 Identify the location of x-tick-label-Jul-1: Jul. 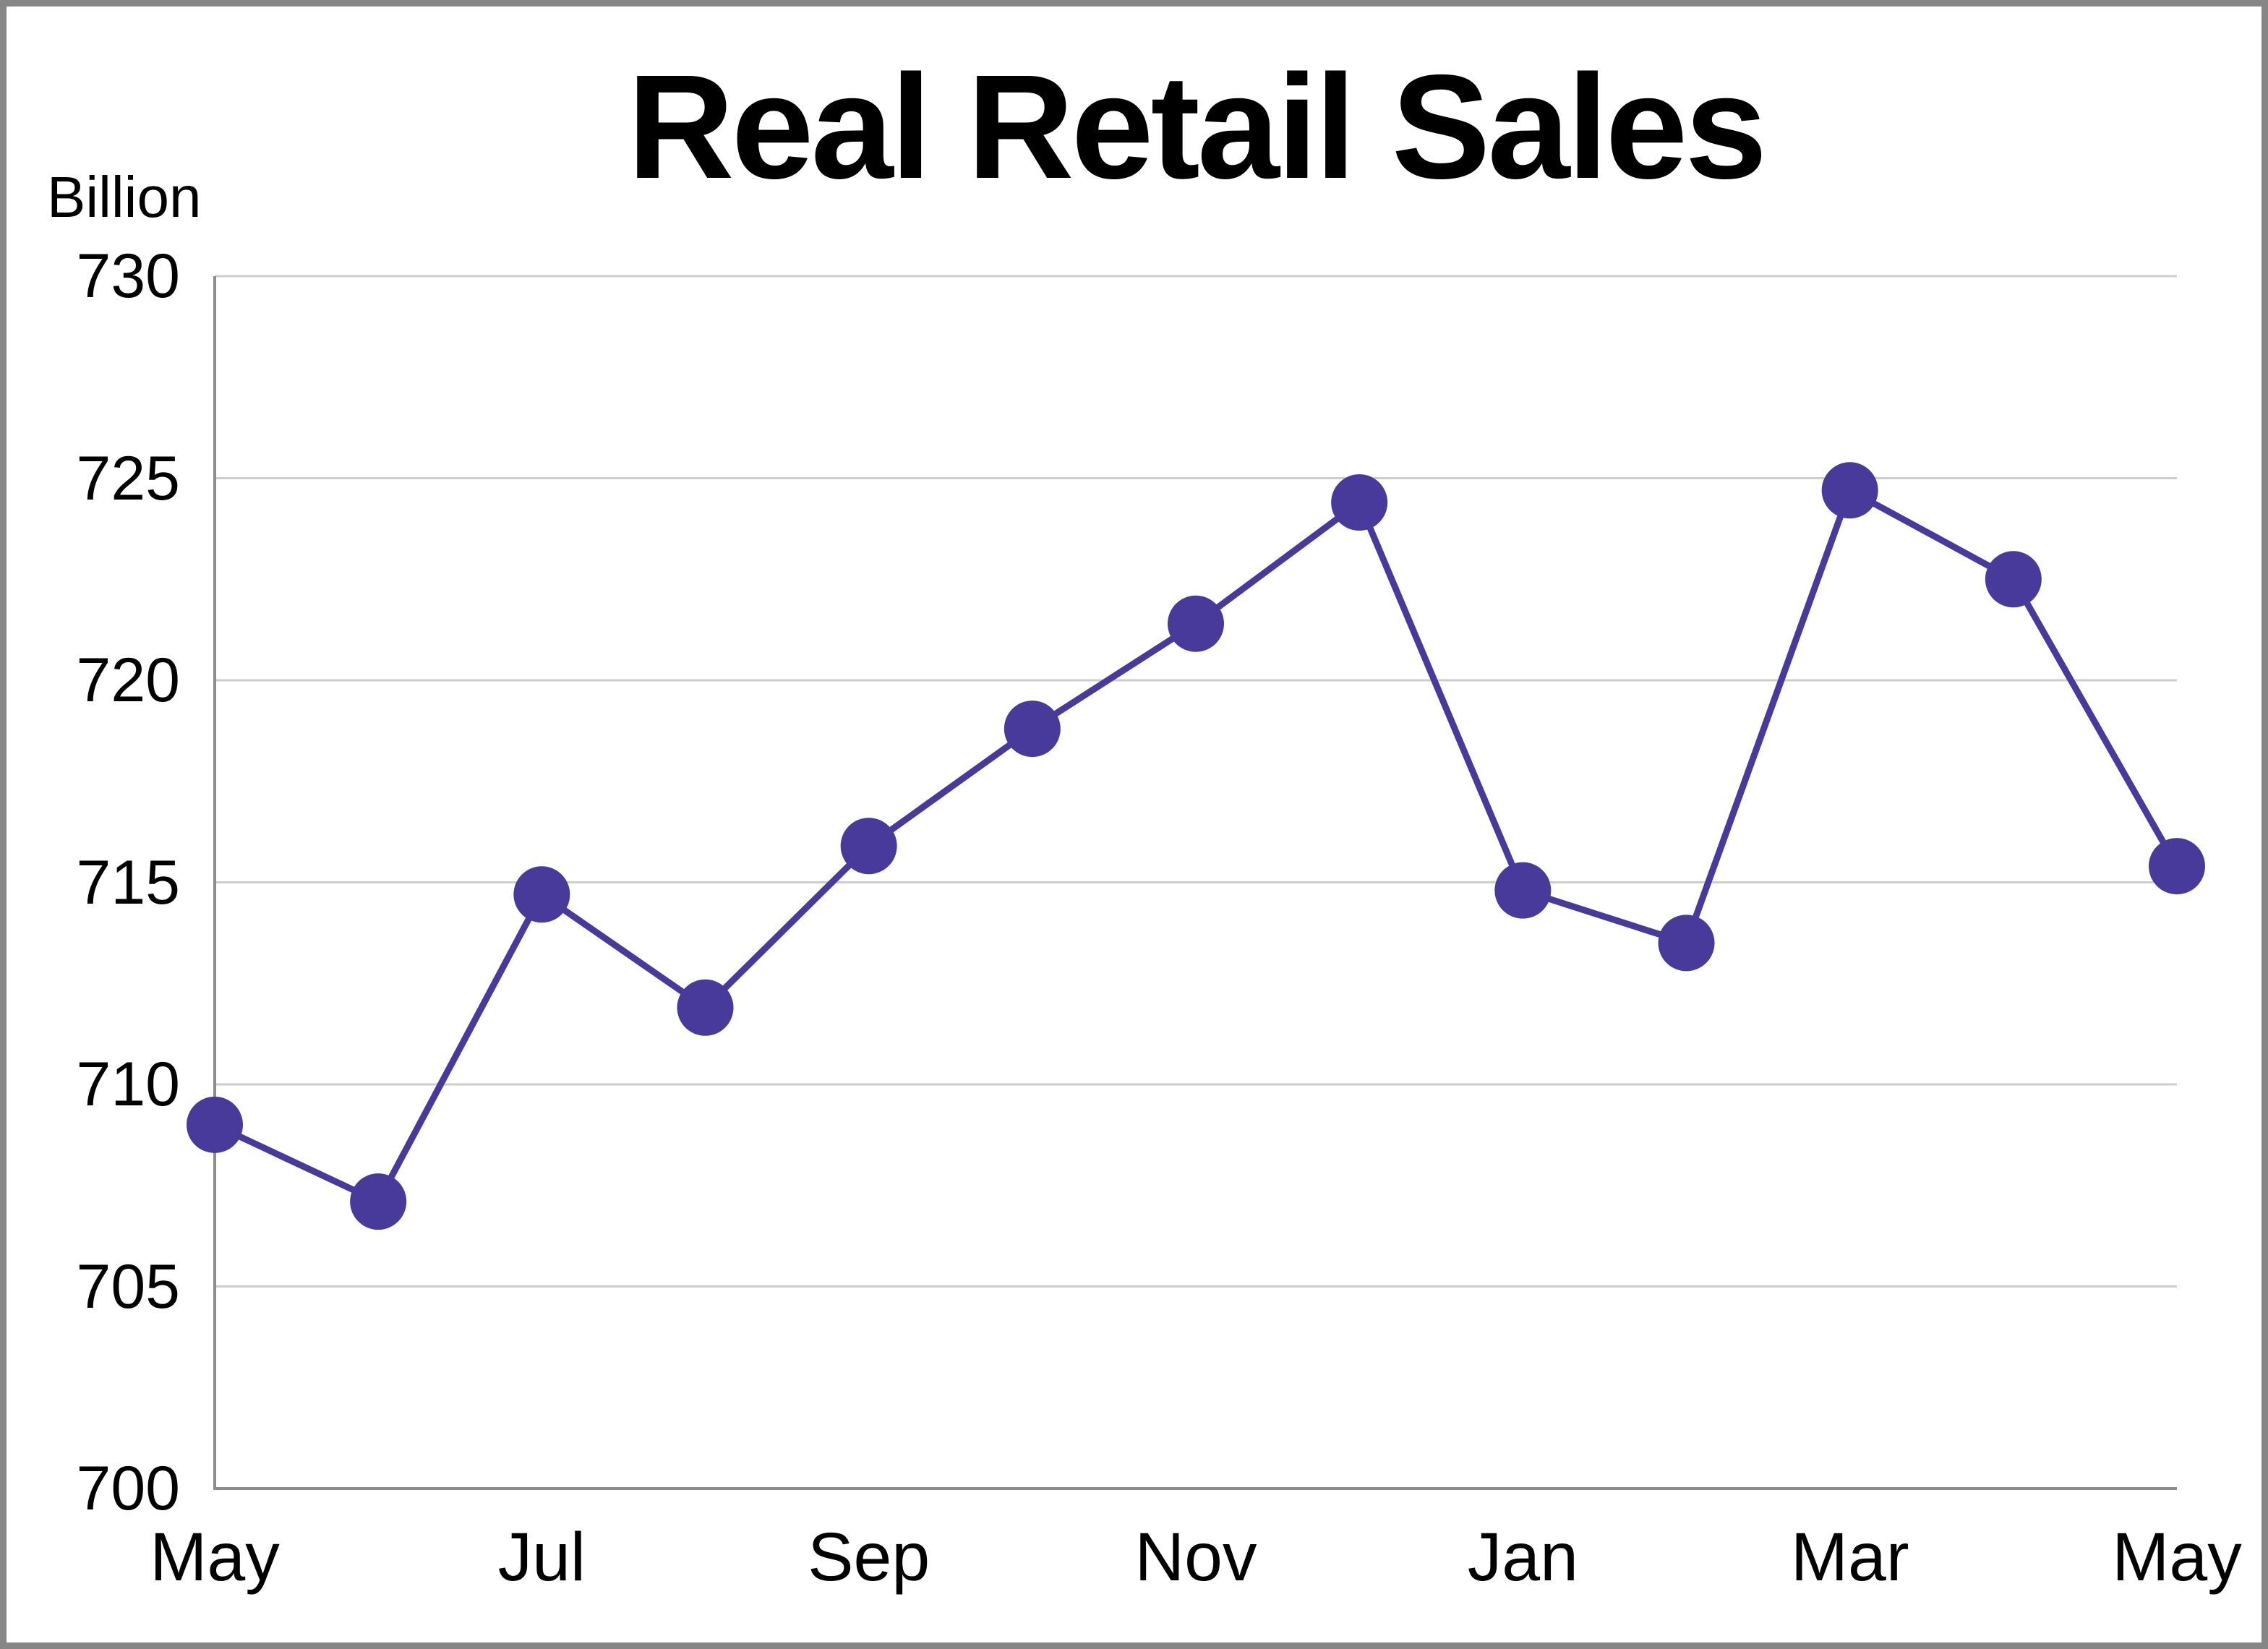
(541, 1557).